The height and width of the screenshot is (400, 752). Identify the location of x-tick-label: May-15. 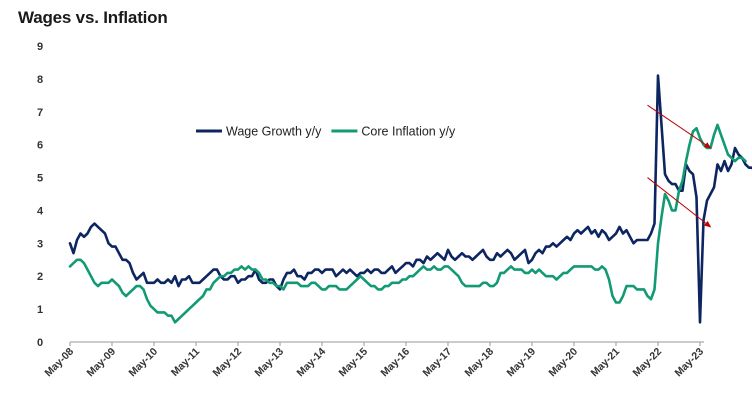
(353, 363).